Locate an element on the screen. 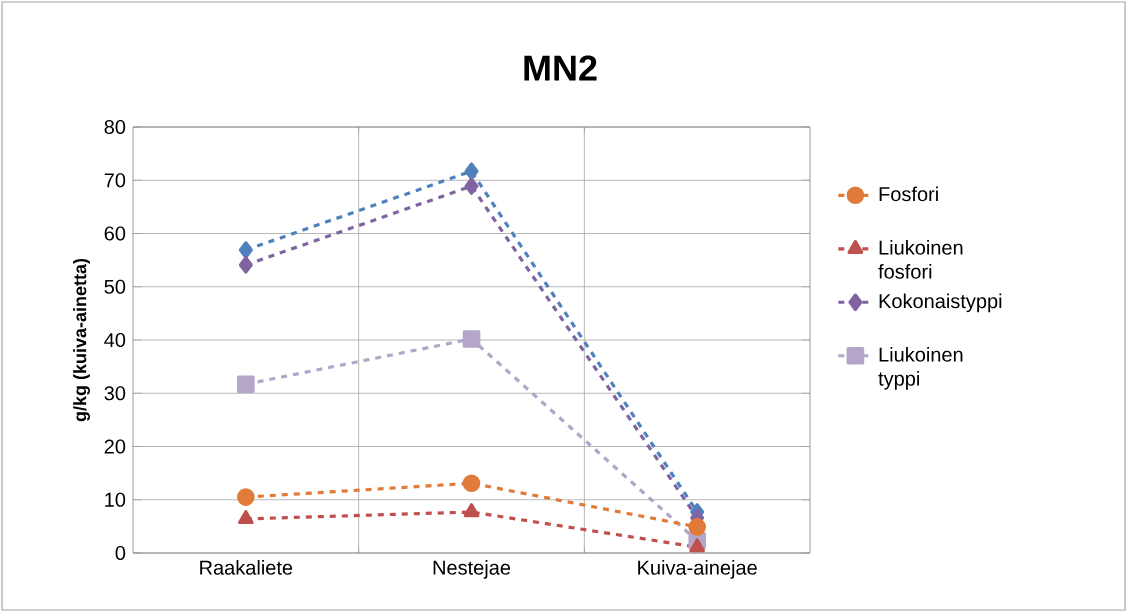  y-tick-label: 40 is located at coordinates (115, 340).